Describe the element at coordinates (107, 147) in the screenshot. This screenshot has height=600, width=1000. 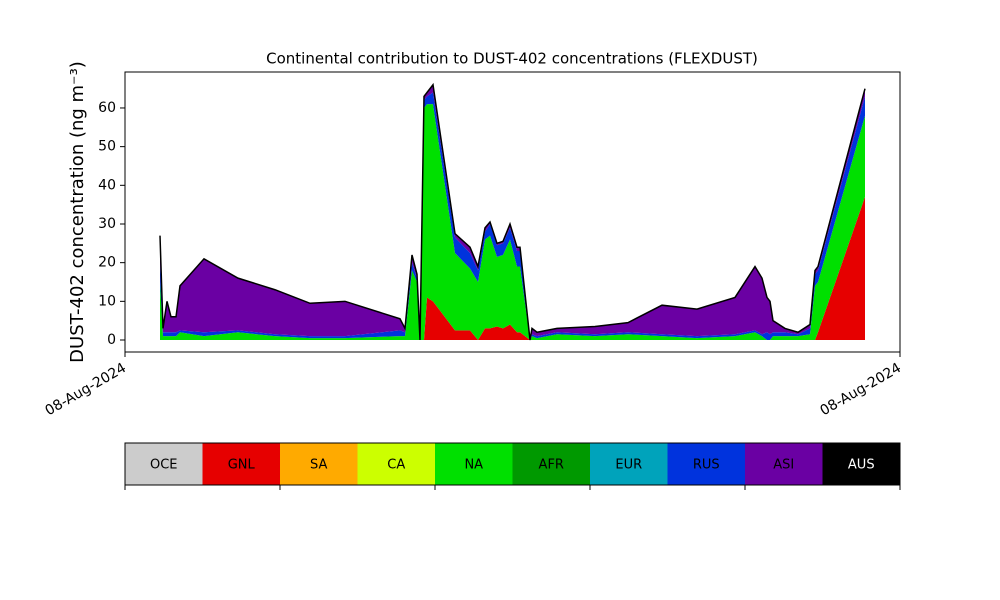
I see `y-tick-label: 50` at that location.